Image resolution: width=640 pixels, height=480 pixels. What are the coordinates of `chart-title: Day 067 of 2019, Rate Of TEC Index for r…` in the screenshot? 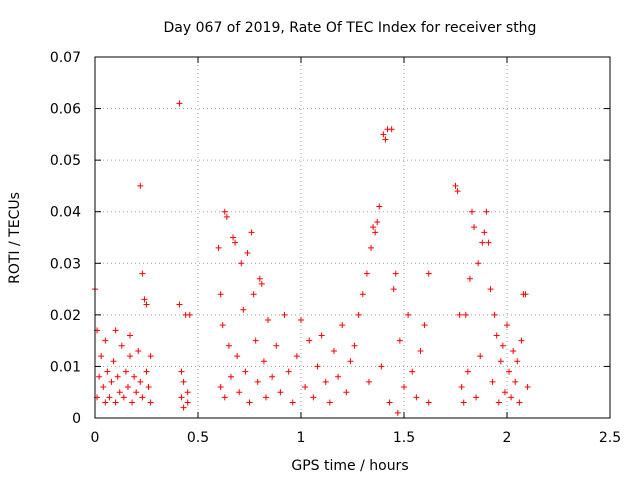 It's located at (350, 28).